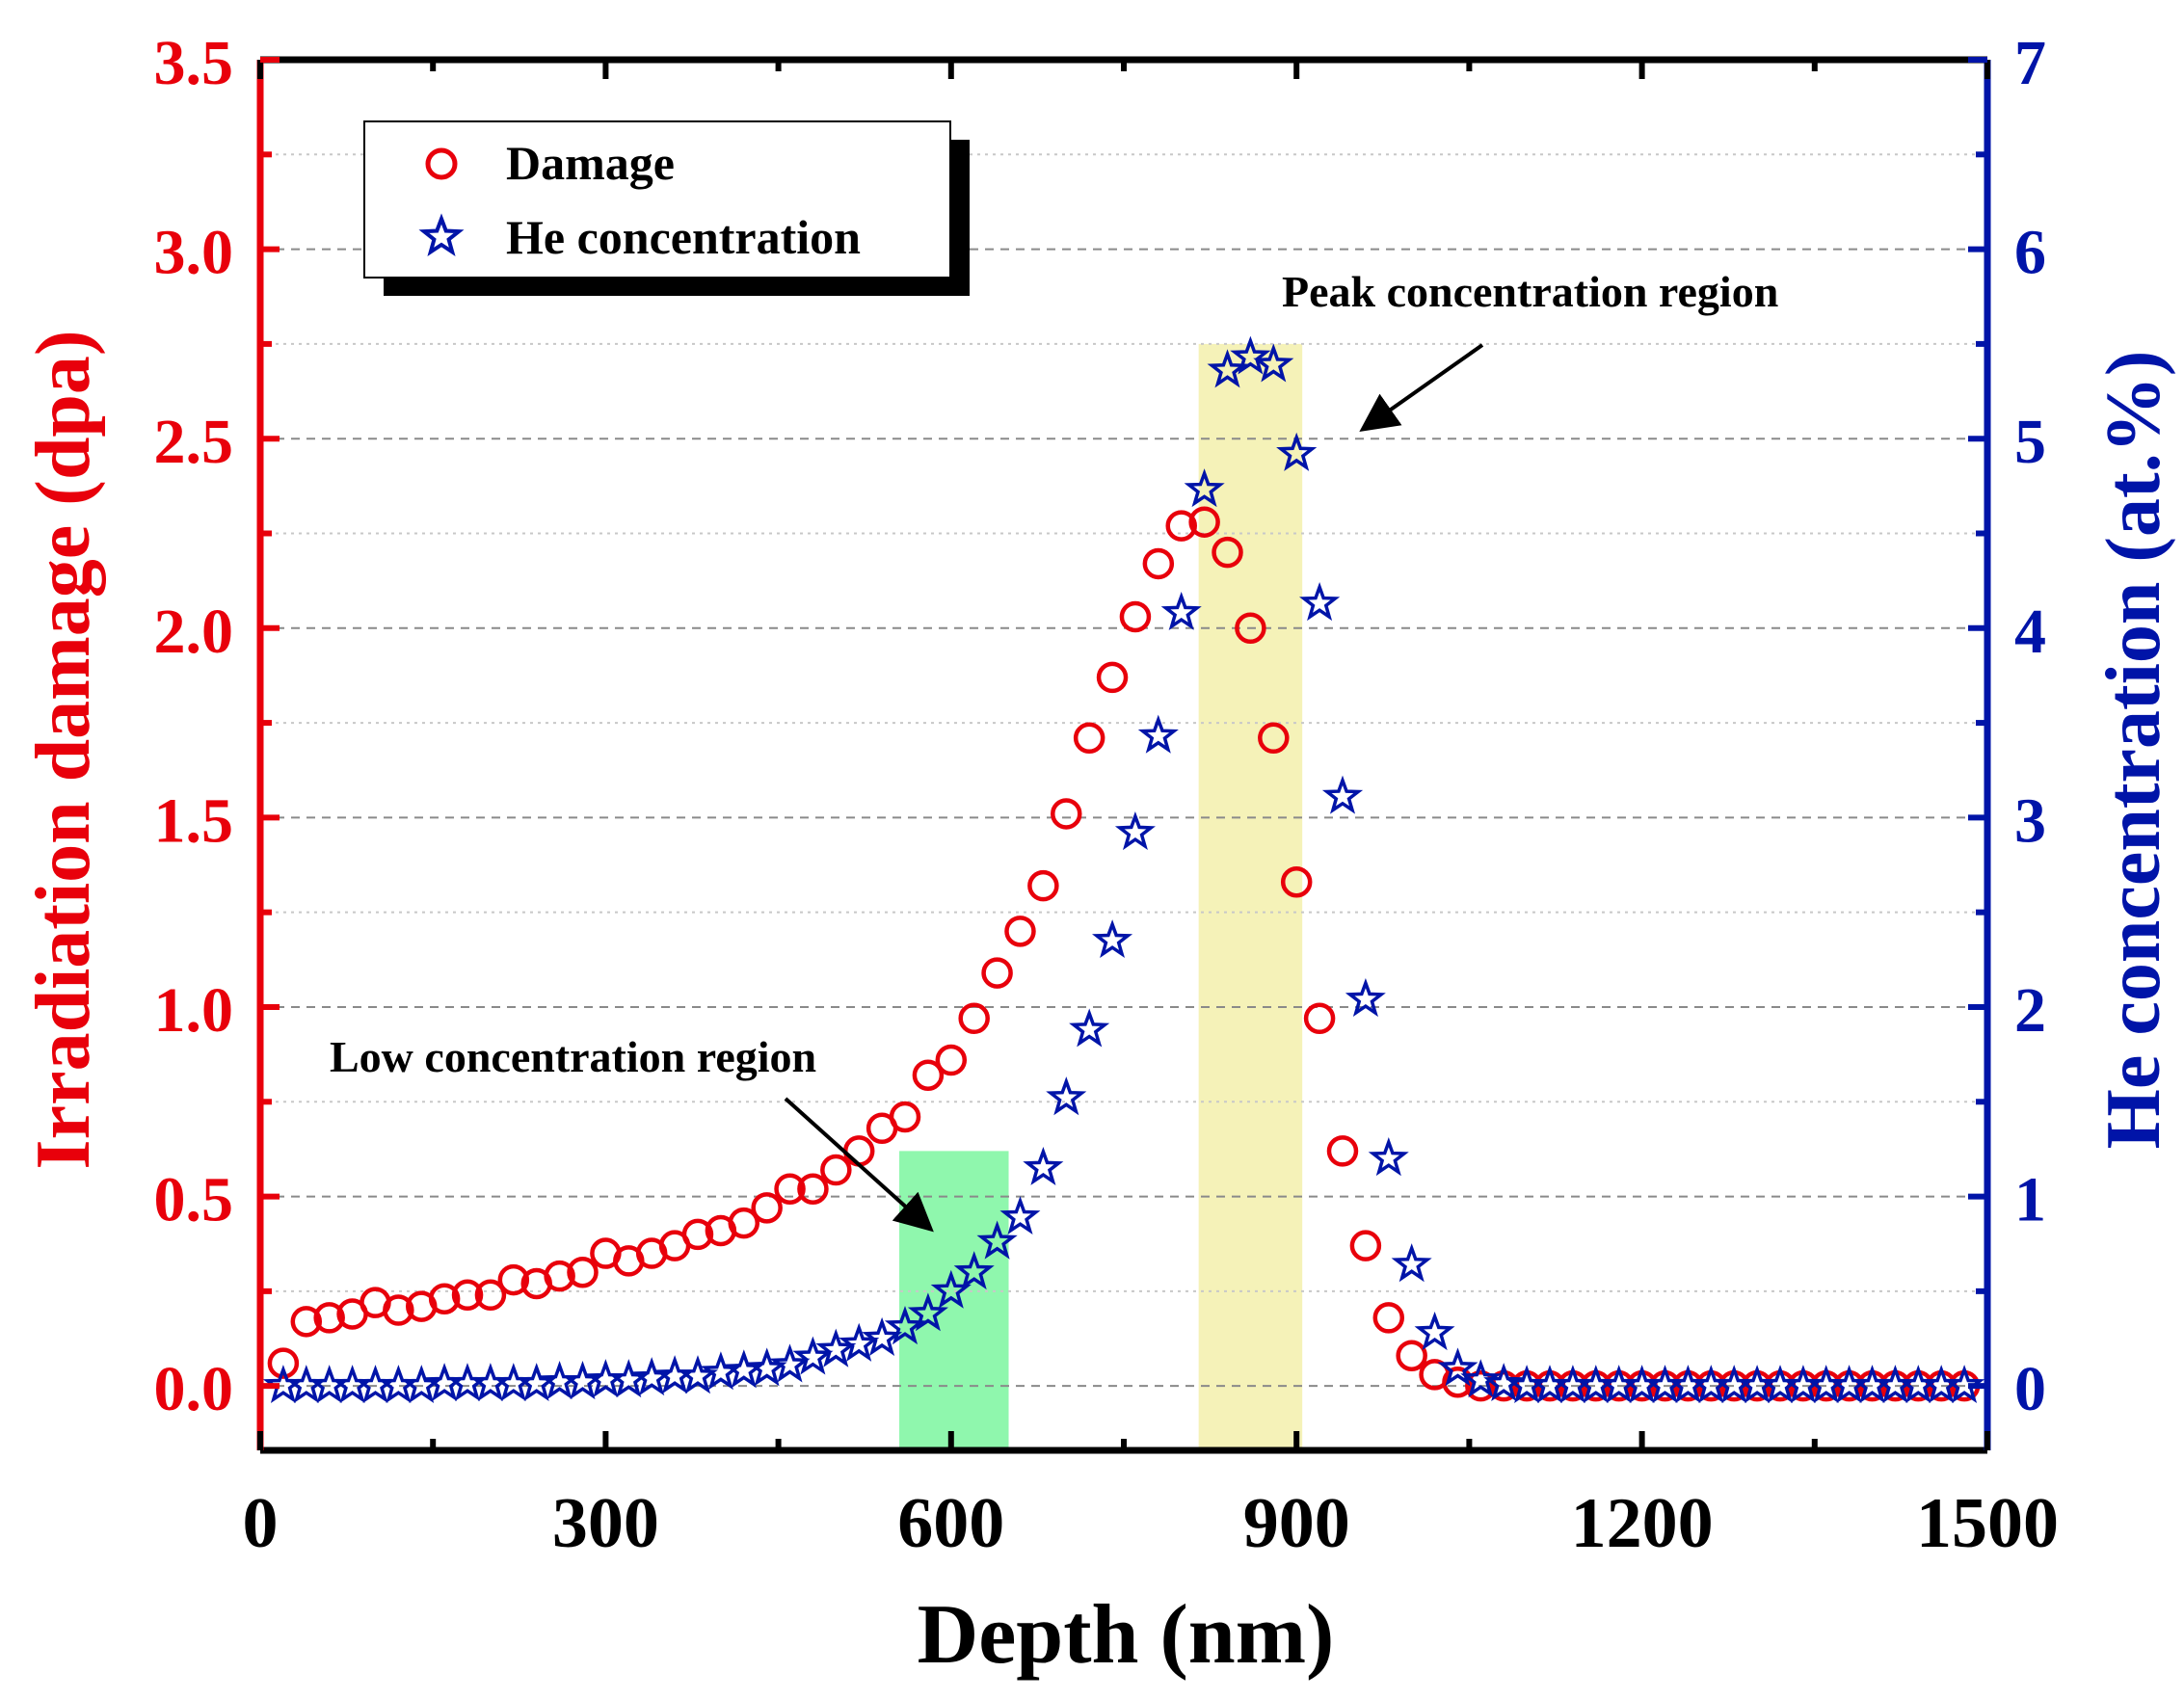 This screenshot has width=2184, height=1699. Describe the element at coordinates (194, 63) in the screenshot. I see `y-tick-label-left: 3.5` at that location.